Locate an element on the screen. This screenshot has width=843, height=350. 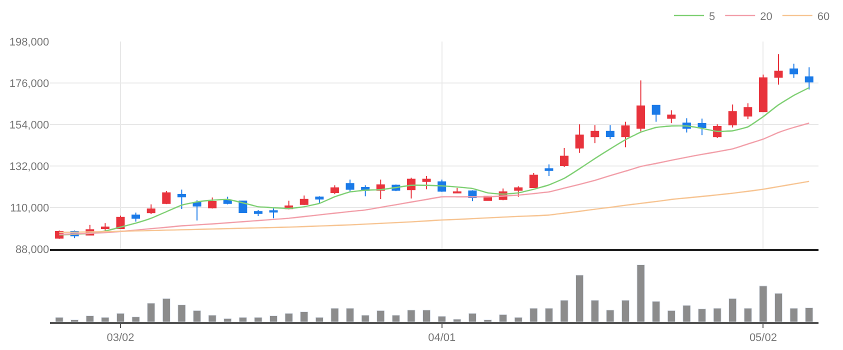
x-tick-label: 04/01 is located at coordinates (442, 338).